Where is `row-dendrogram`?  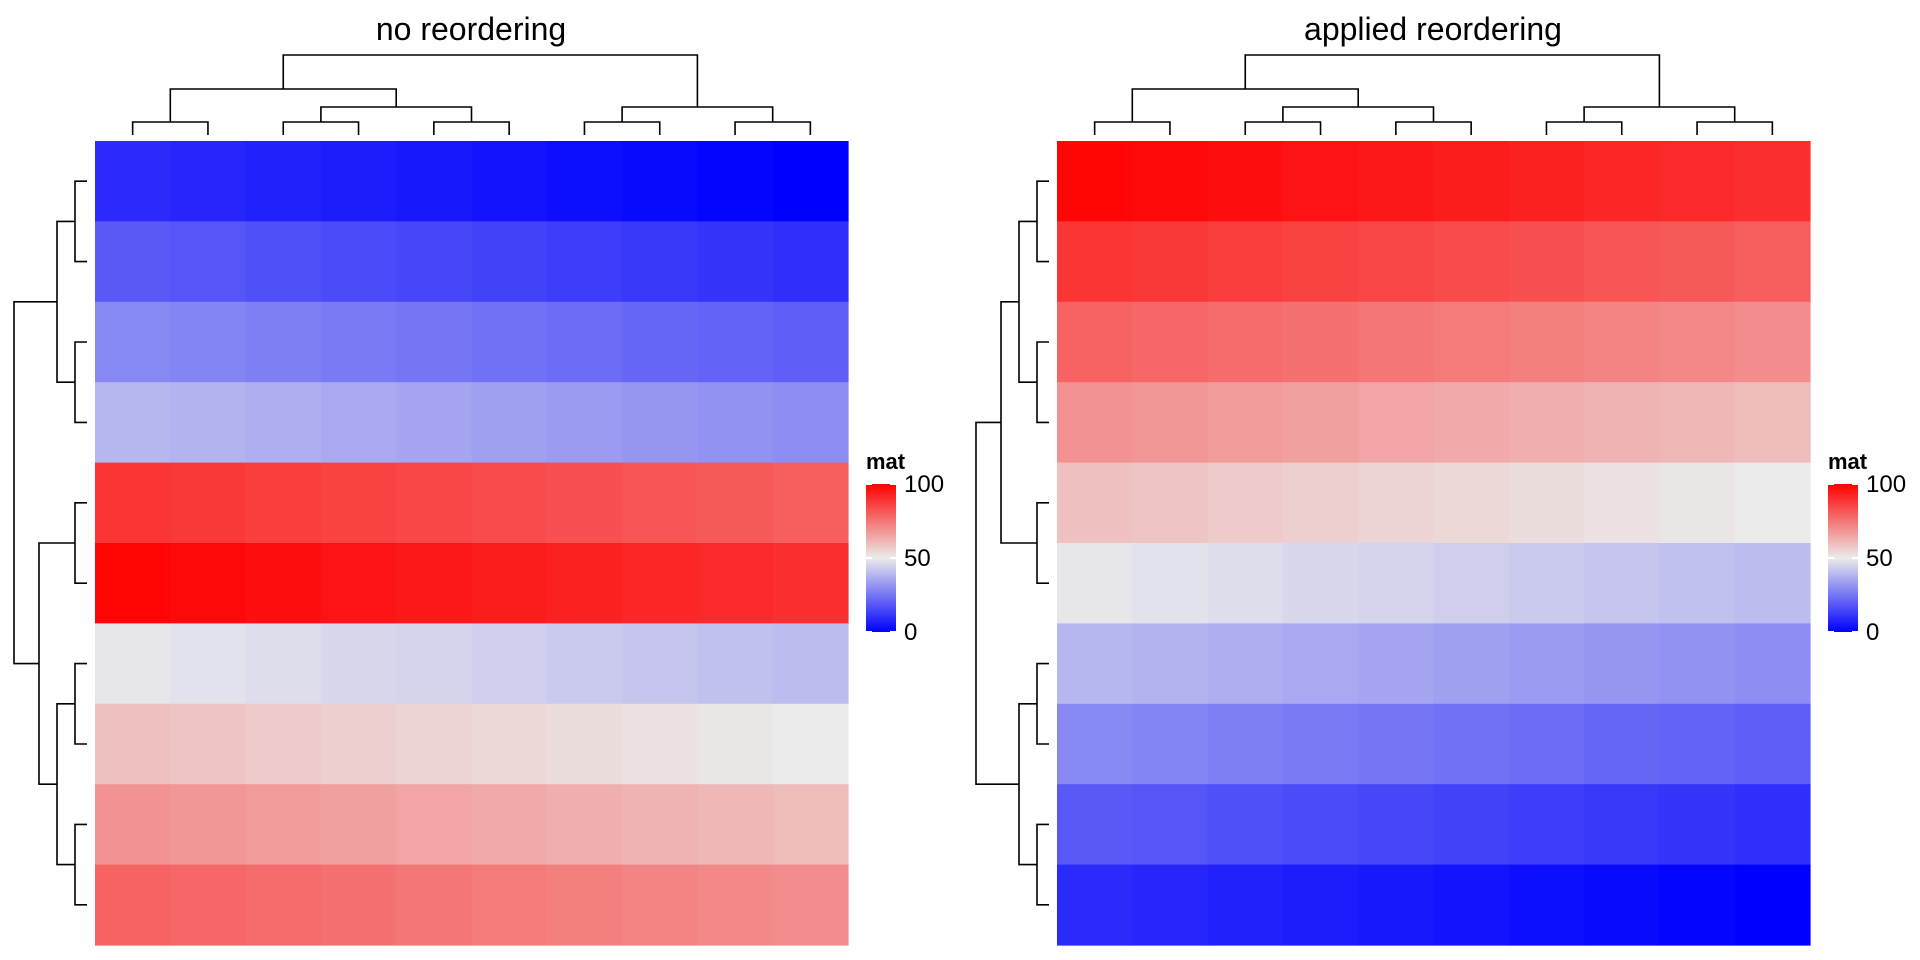
row-dendrogram is located at coordinates (1012, 543).